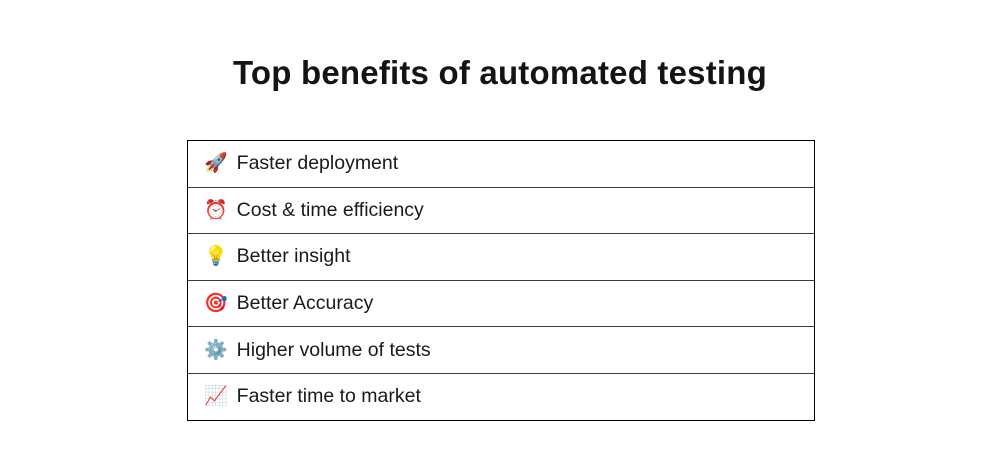 This screenshot has width=1000, height=476. What do you see at coordinates (501, 304) in the screenshot?
I see `table-row: 🎯 Better Accuracy` at bounding box center [501, 304].